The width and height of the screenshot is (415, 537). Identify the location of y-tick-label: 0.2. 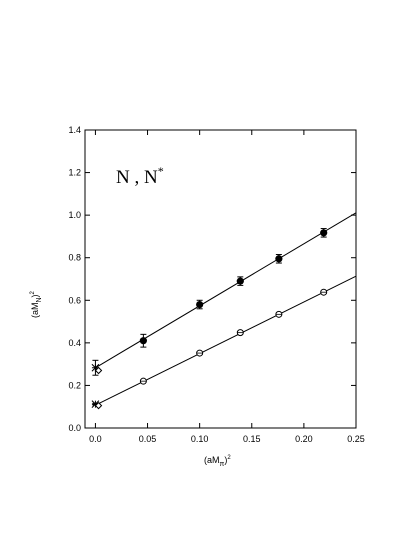
(74, 385).